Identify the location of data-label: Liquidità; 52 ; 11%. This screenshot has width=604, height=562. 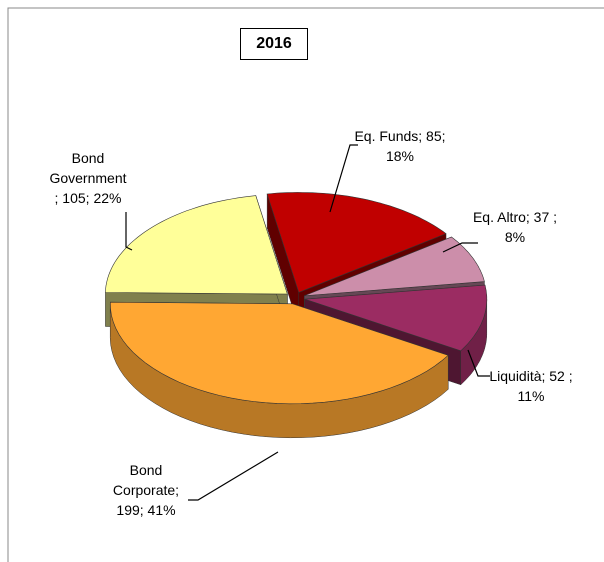
(531, 386).